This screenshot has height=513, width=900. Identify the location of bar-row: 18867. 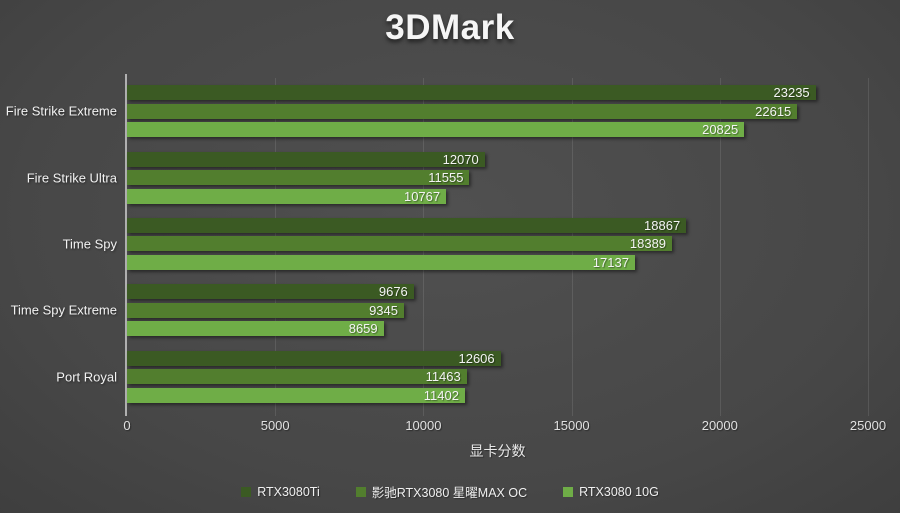
(497, 225).